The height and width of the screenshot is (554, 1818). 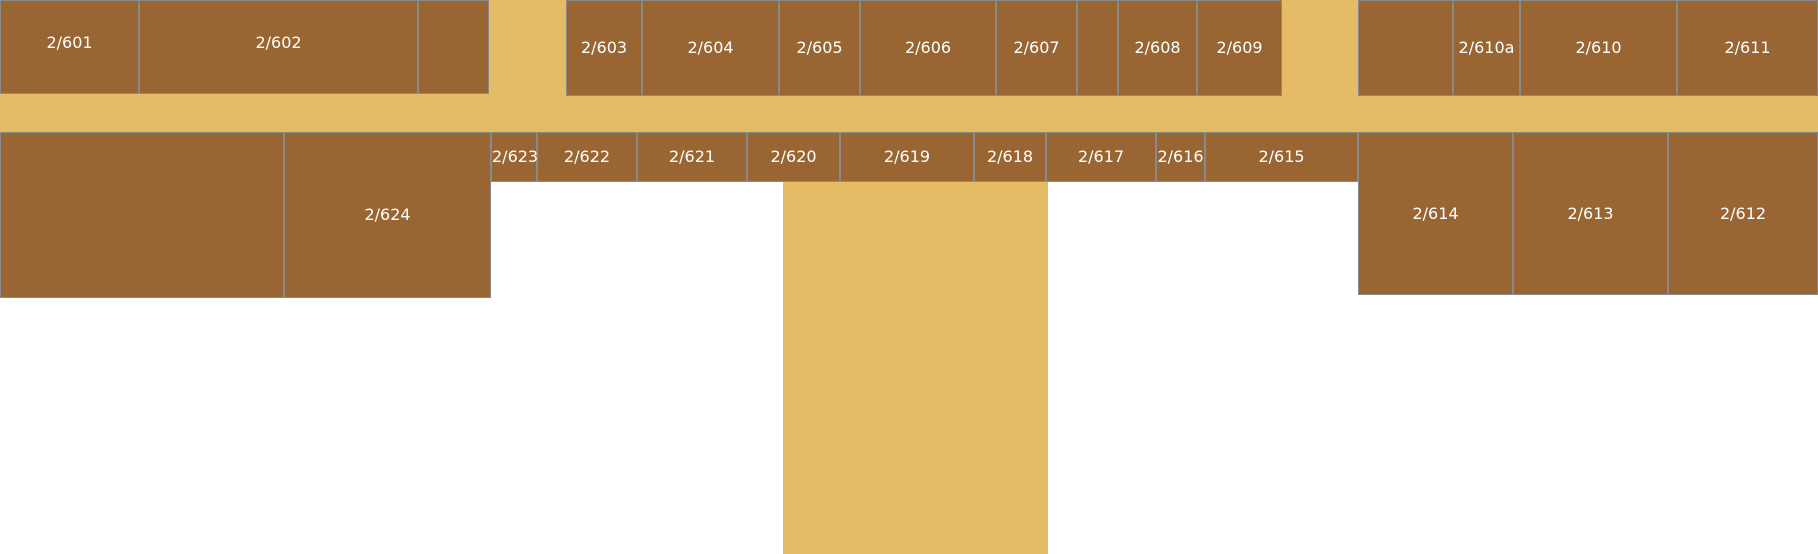 I want to click on room-2-611: 2/611, so click(x=1747, y=48).